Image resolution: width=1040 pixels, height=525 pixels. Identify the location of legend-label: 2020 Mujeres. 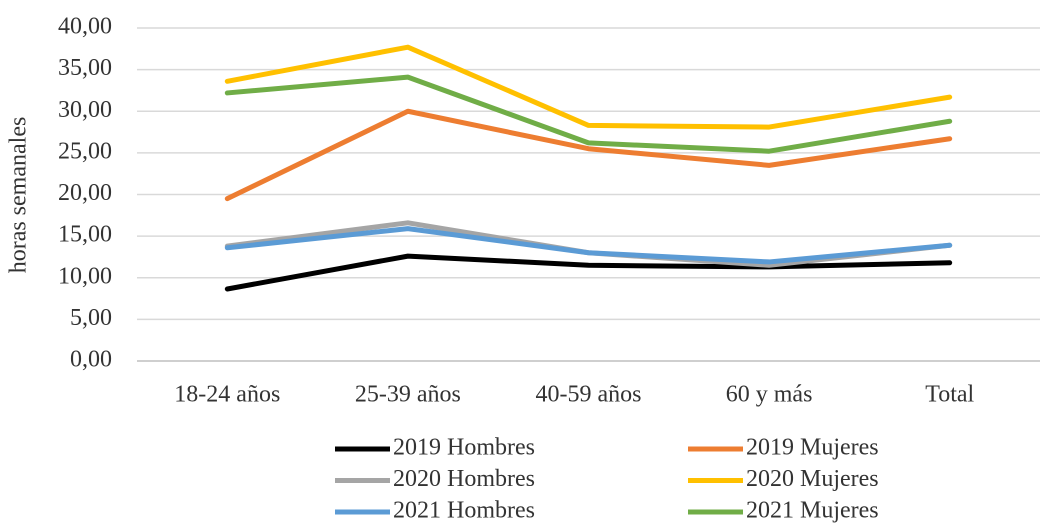
(812, 479).